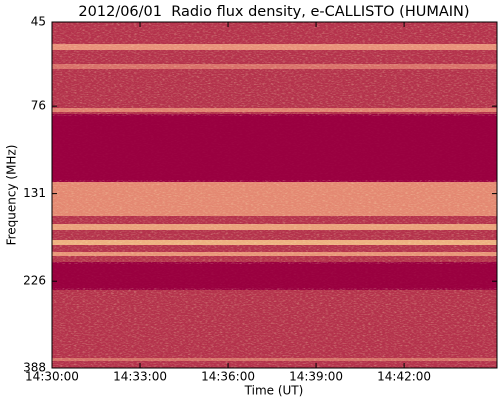 This screenshot has width=504, height=408. Describe the element at coordinates (274, 391) in the screenshot. I see `x-axis-label: Time (UT)` at that location.